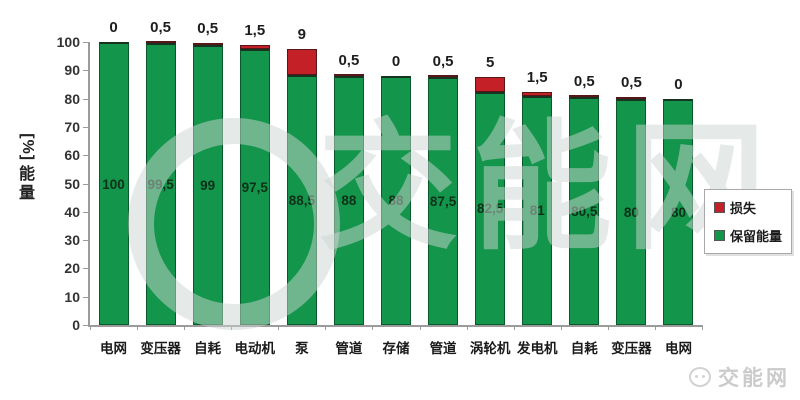  I want to click on bar-group: 0,5 80 变压器, so click(631, 199).